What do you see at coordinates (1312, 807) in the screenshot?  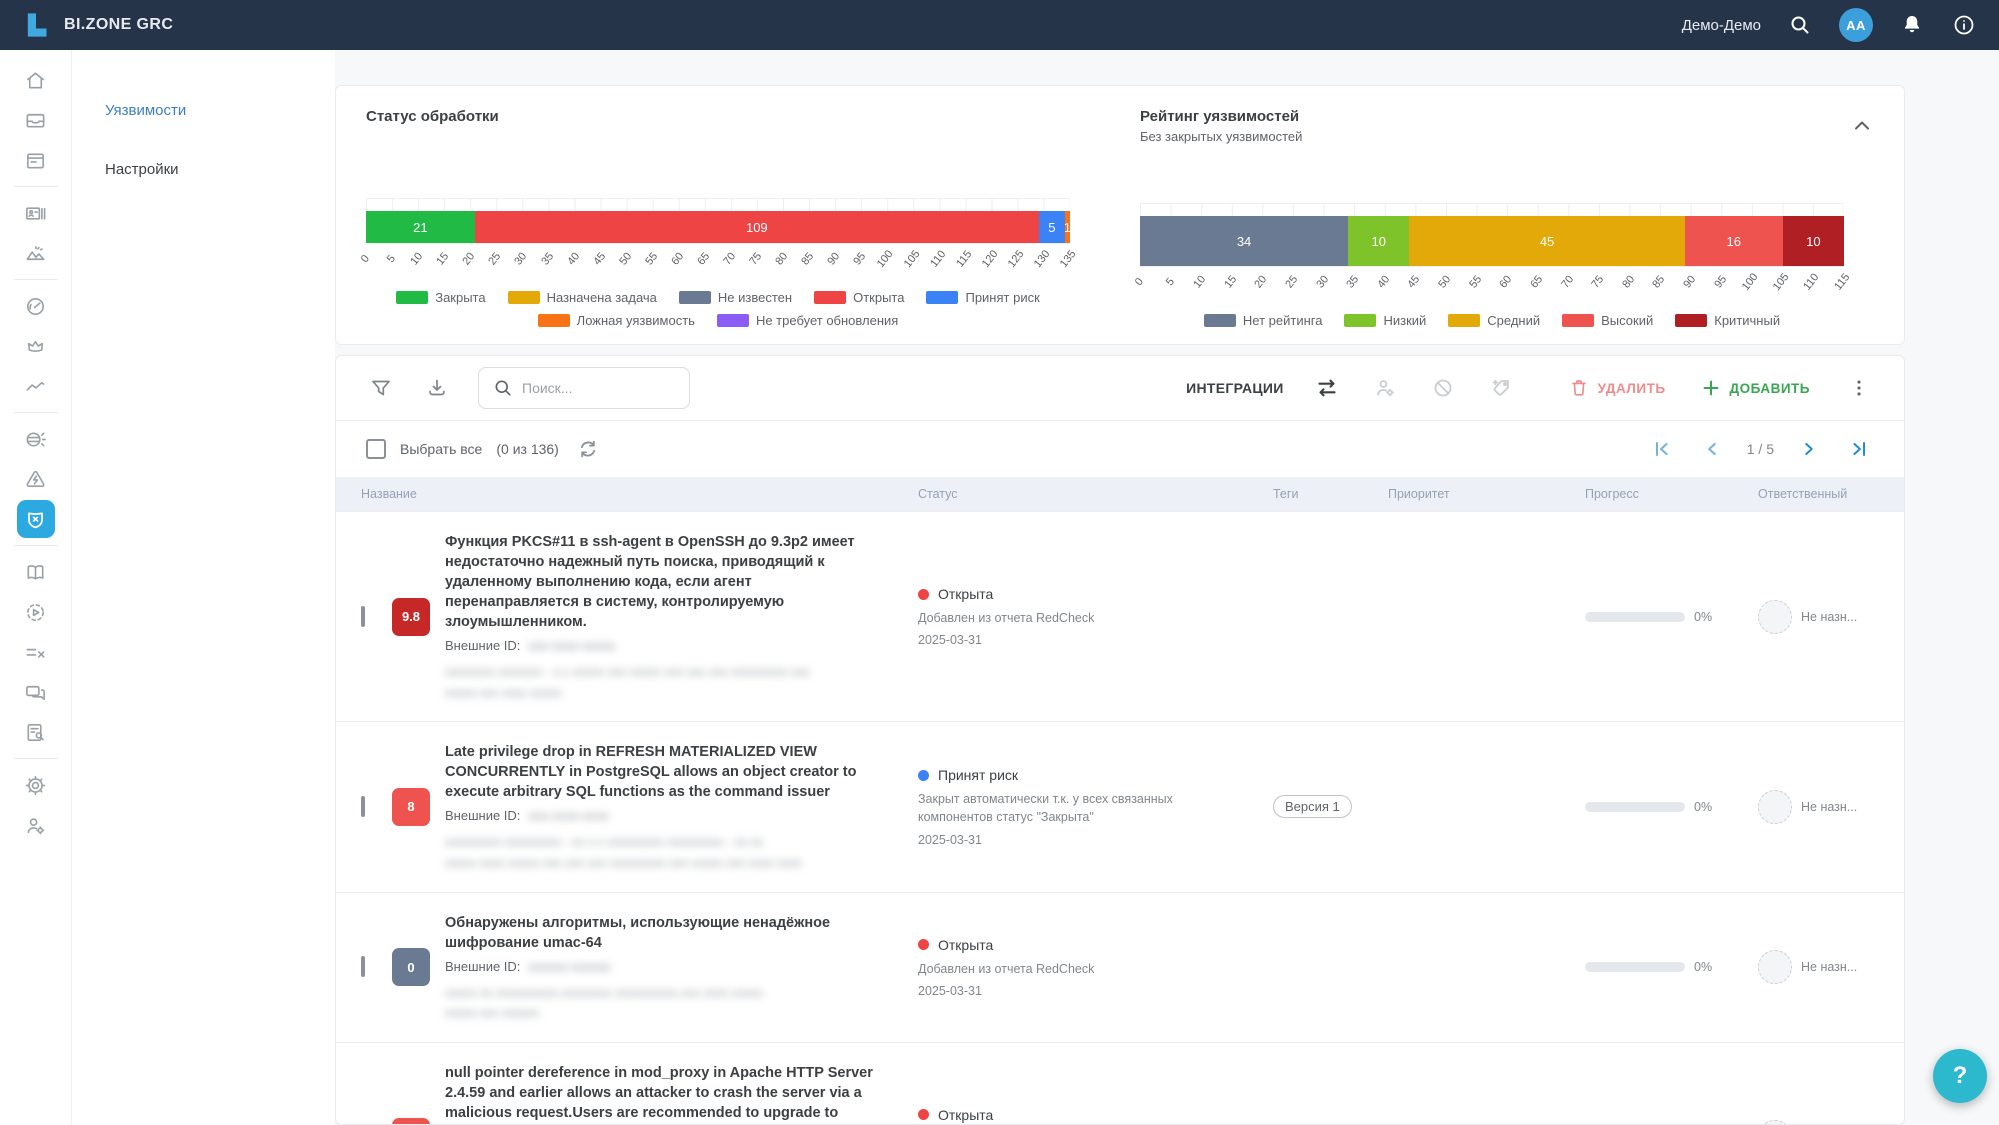 I see `tag-pill: Версия 1` at bounding box center [1312, 807].